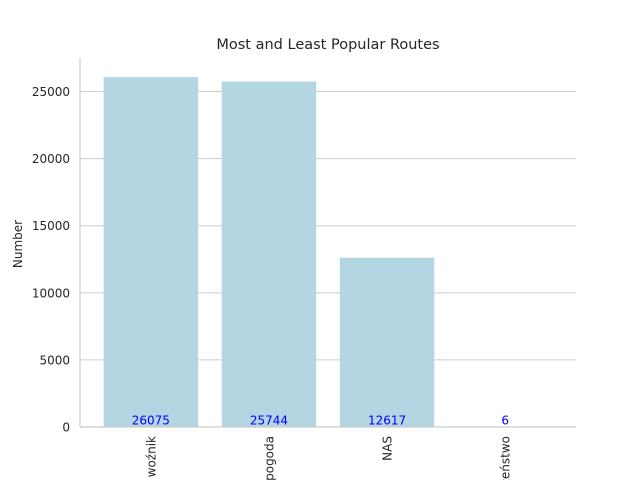 Image resolution: width=640 pixels, height=480 pixels. What do you see at coordinates (327, 45) in the screenshot?
I see `chart-title: Most and Least Popular Routes` at bounding box center [327, 45].